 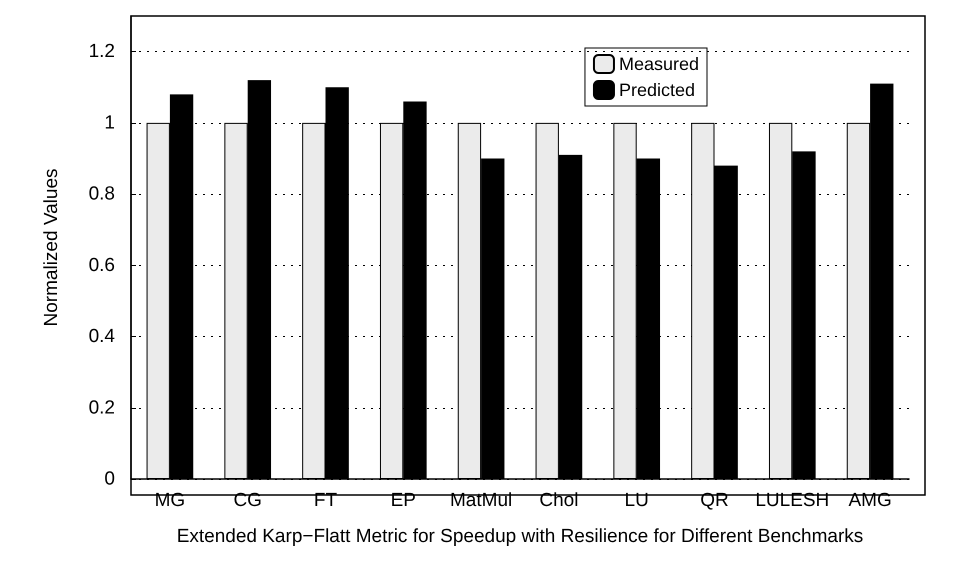 What do you see at coordinates (109, 123) in the screenshot?
I see `y-tick-label: 1` at bounding box center [109, 123].